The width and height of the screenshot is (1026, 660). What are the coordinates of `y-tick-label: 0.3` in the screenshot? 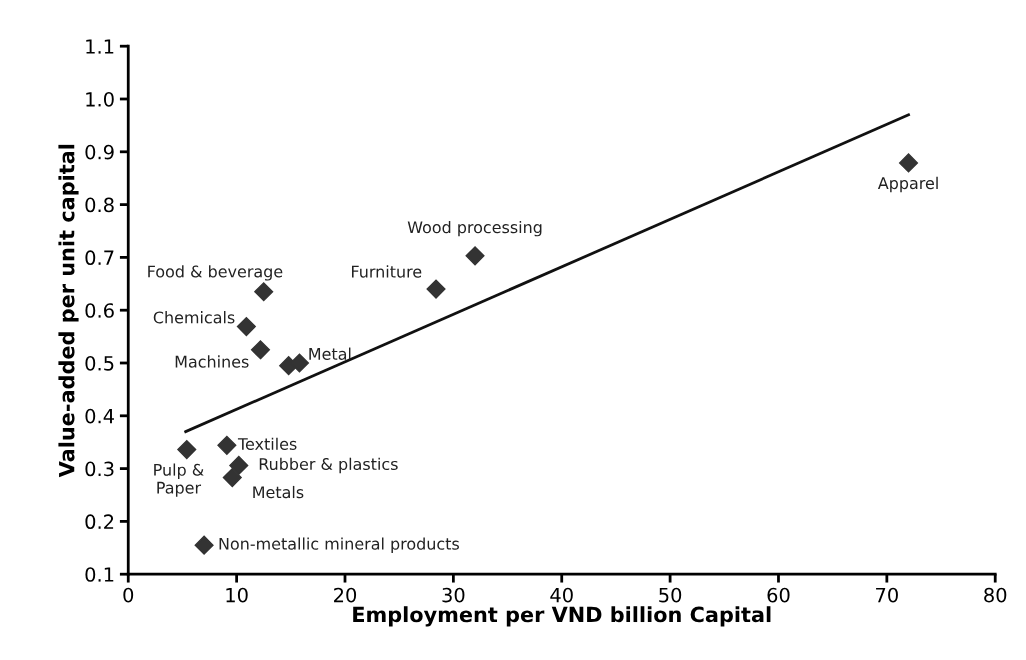 It's located at (99, 469).